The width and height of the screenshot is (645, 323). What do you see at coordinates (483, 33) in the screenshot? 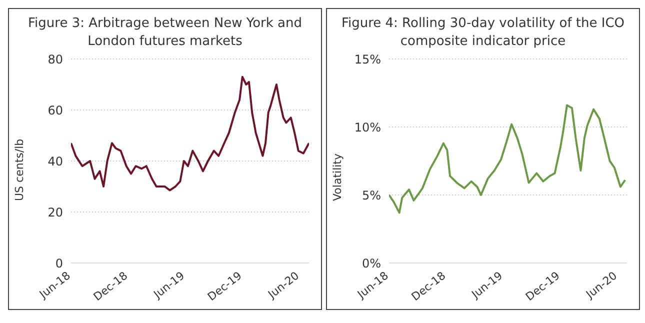
I see `chart-title: Figure 4: Rolling 30-day volatility of the ICO composite indicator price` at bounding box center [483, 33].